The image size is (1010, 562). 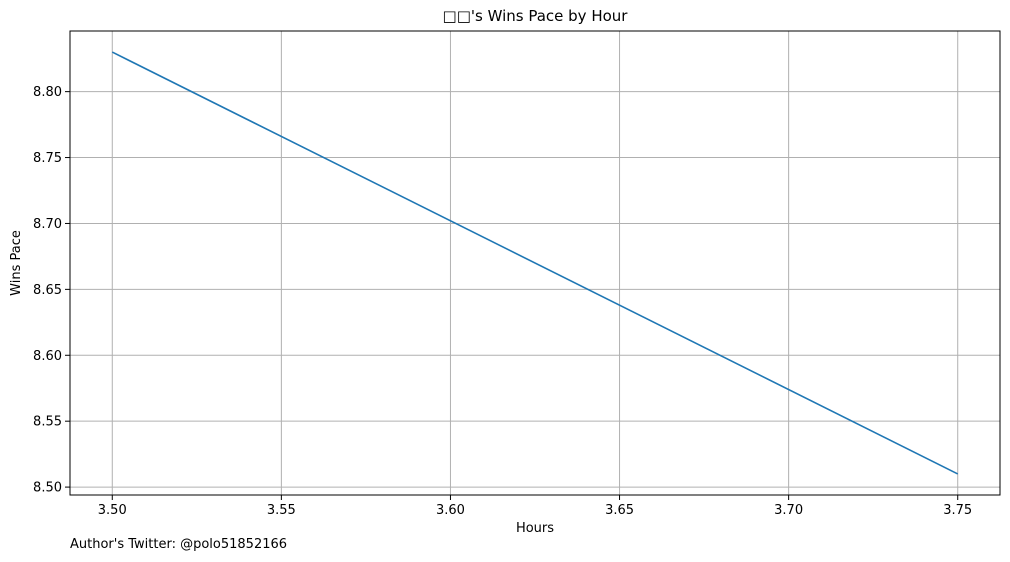 What do you see at coordinates (281, 510) in the screenshot?
I see `x-tick-label: 3.55` at bounding box center [281, 510].